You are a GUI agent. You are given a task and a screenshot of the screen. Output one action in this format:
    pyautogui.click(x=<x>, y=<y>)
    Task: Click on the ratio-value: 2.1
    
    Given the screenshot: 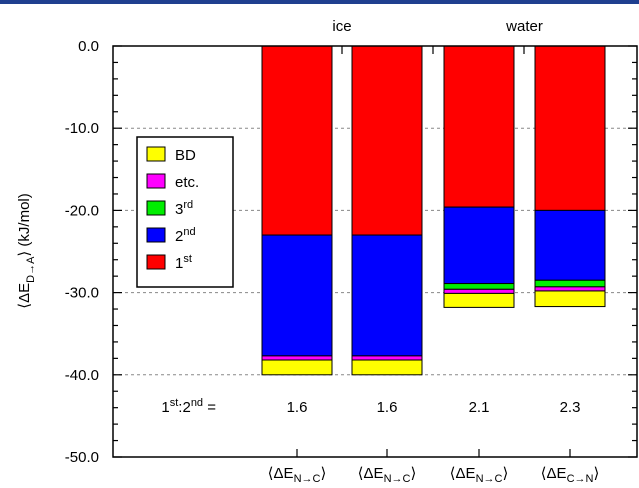 What is the action you would take?
    pyautogui.click(x=479, y=407)
    